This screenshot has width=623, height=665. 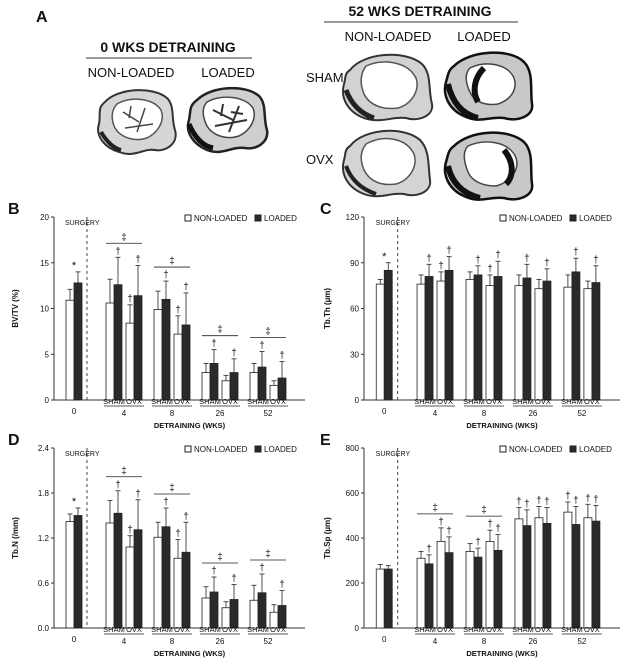 What do you see at coordinates (581, 413) in the screenshot?
I see `x-category-label: 52` at bounding box center [581, 413].